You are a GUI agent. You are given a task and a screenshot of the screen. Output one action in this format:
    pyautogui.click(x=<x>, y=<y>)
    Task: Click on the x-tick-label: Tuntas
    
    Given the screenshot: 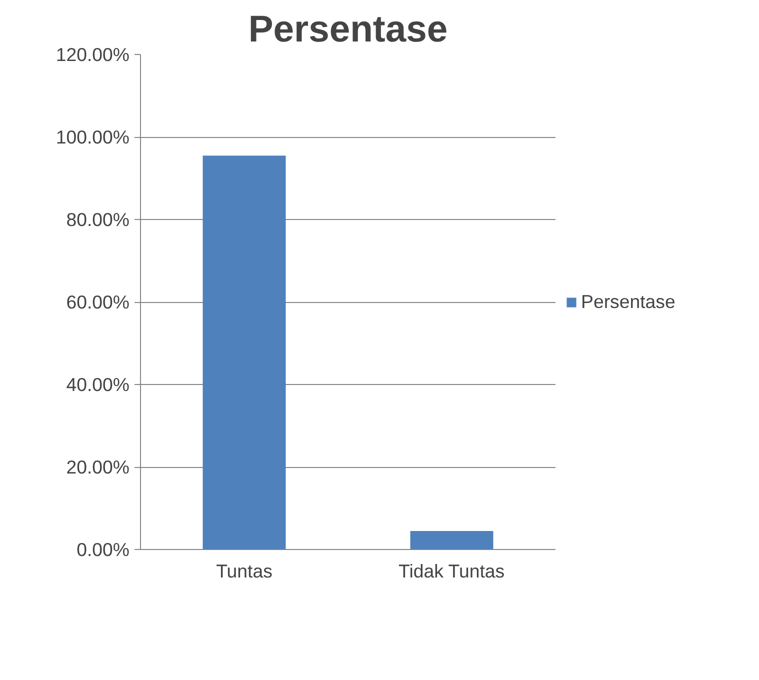 What is the action you would take?
    pyautogui.click(x=244, y=571)
    